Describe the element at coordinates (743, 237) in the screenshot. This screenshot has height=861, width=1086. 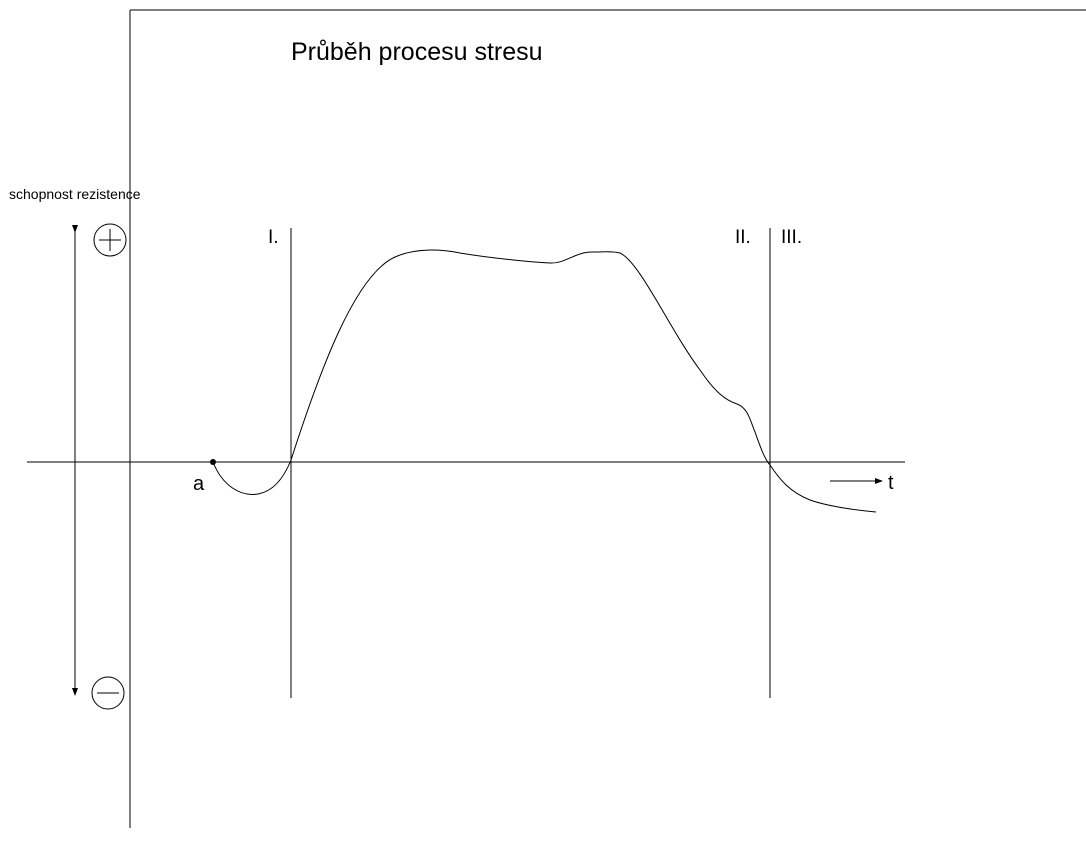
I see `phase-label: II.` at that location.